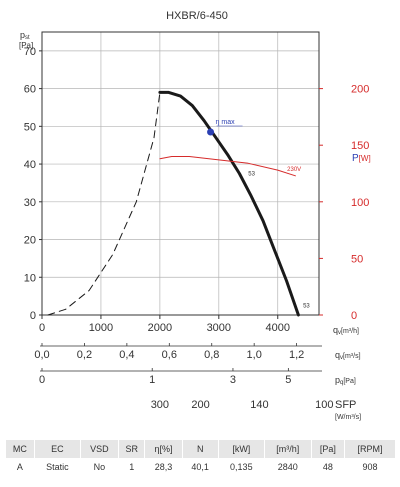 This screenshot has width=400, height=487. I want to click on y-axis-left-ticks: 0 10 20 30 40 50 60 70, so click(33, 184).